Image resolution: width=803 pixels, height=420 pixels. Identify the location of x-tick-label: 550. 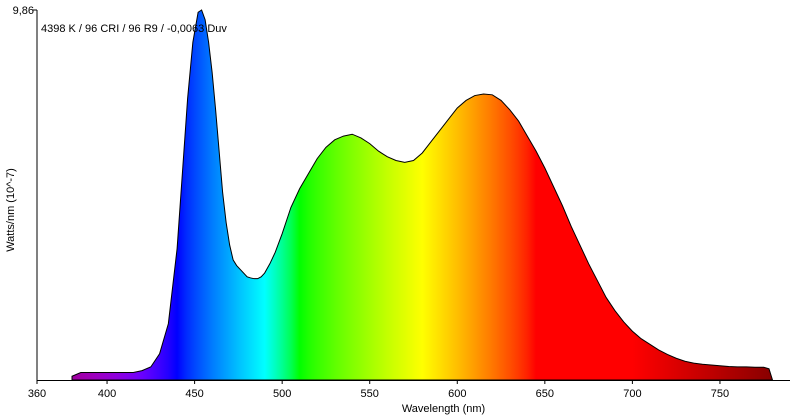
(370, 394).